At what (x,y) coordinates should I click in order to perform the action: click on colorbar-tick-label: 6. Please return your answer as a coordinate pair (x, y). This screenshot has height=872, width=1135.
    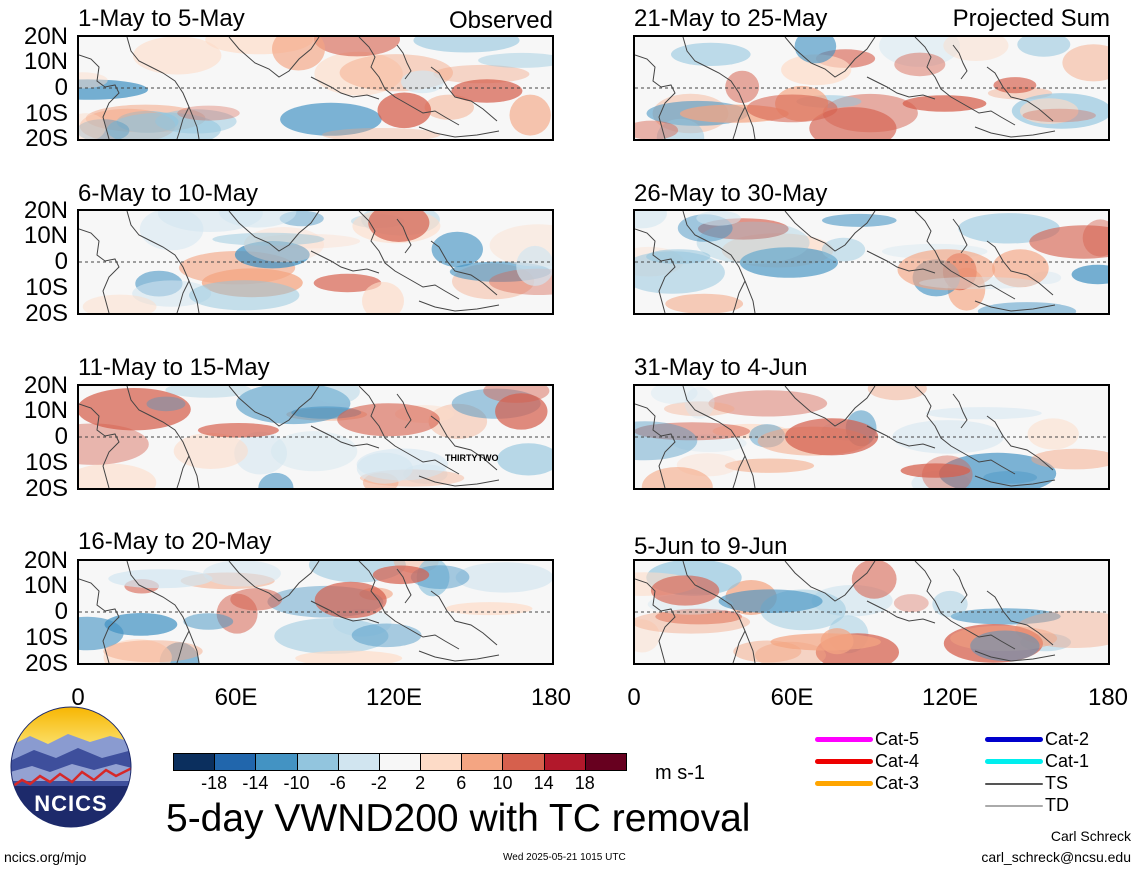
    Looking at the image, I should click on (461, 783).